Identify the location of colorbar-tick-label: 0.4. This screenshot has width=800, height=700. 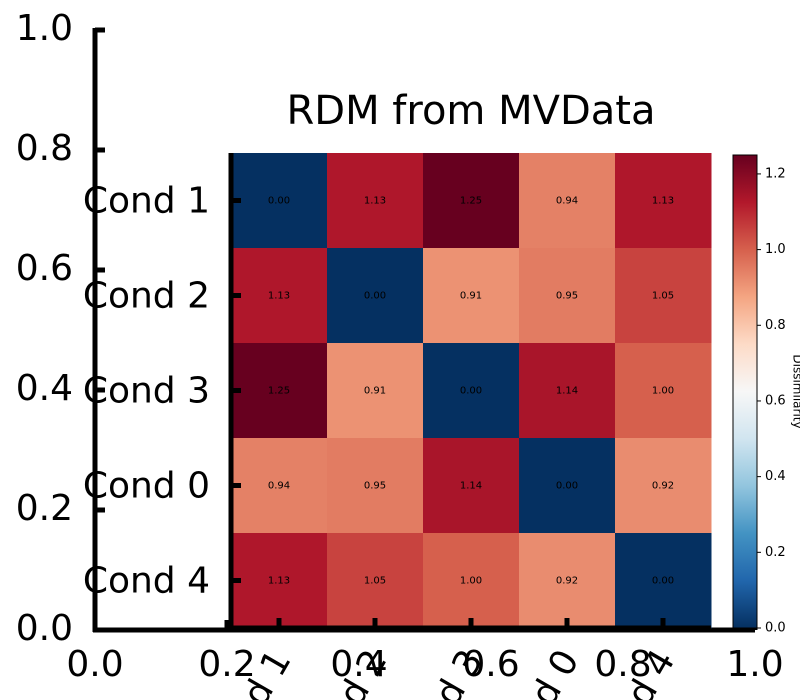
(775, 476).